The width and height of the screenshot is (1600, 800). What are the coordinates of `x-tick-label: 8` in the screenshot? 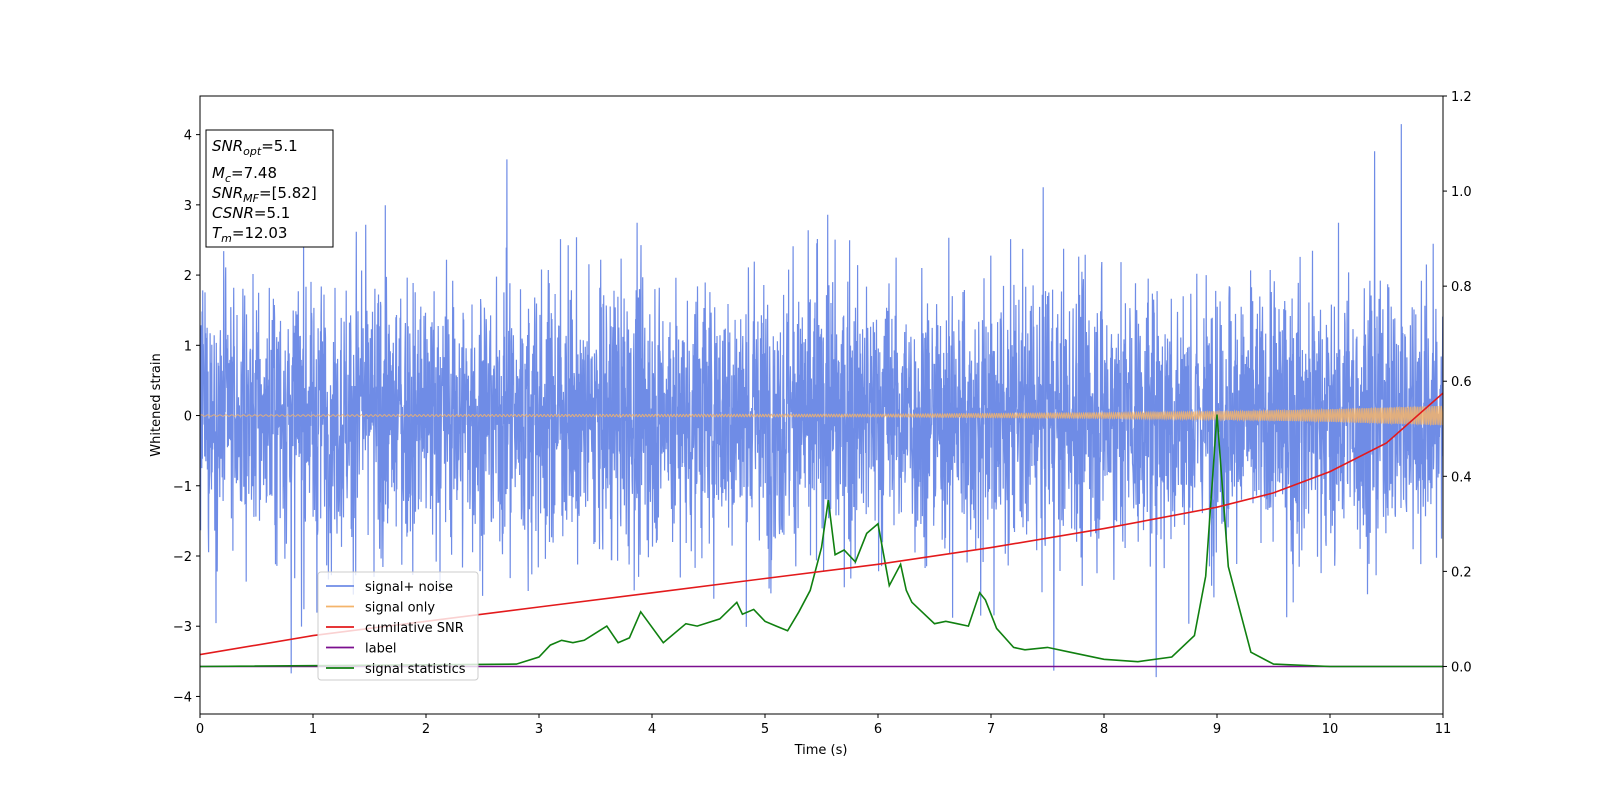 It's located at (1104, 729).